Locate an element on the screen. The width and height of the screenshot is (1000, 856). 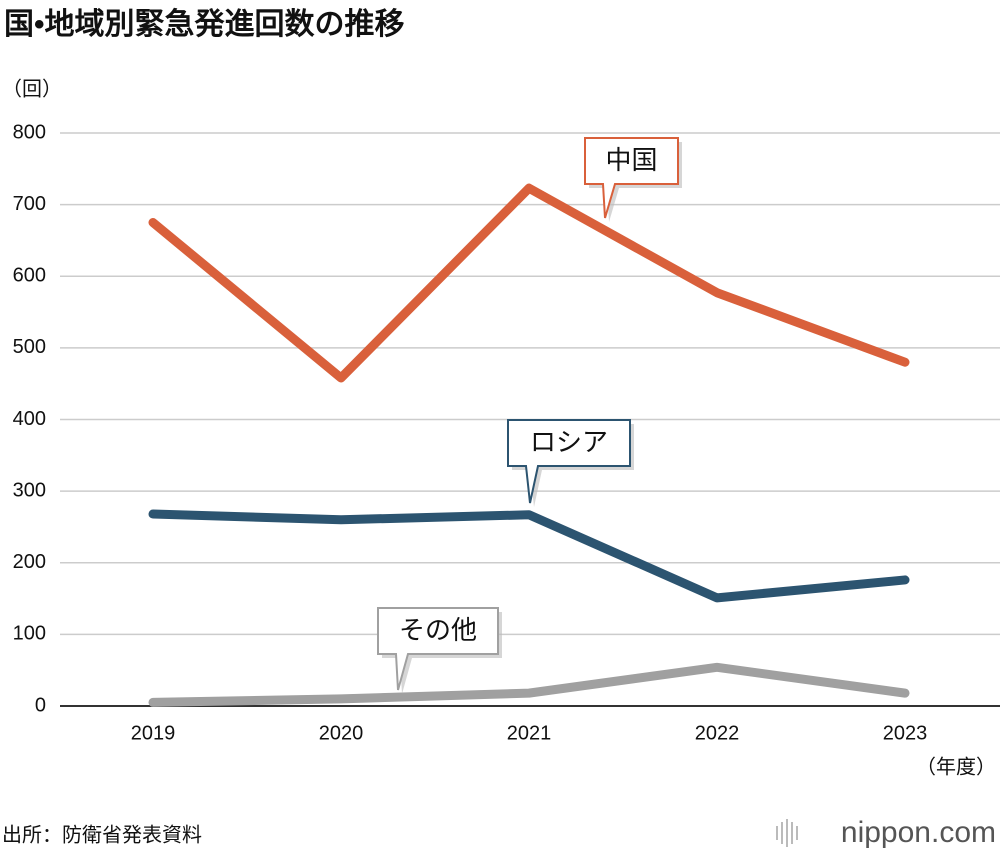
legend-label: ロシア is located at coordinates (569, 442).